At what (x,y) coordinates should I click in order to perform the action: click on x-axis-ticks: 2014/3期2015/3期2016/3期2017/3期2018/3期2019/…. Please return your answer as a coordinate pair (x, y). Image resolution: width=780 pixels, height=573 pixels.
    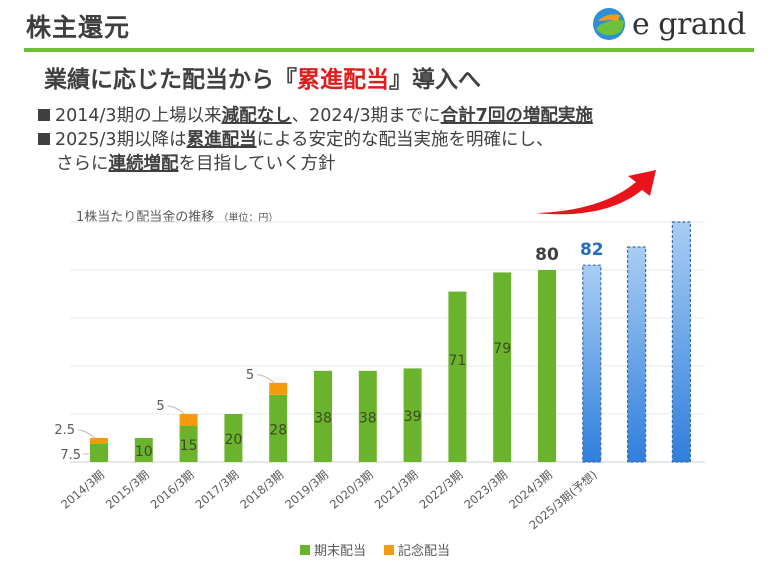
    Looking at the image, I should click on (329, 500).